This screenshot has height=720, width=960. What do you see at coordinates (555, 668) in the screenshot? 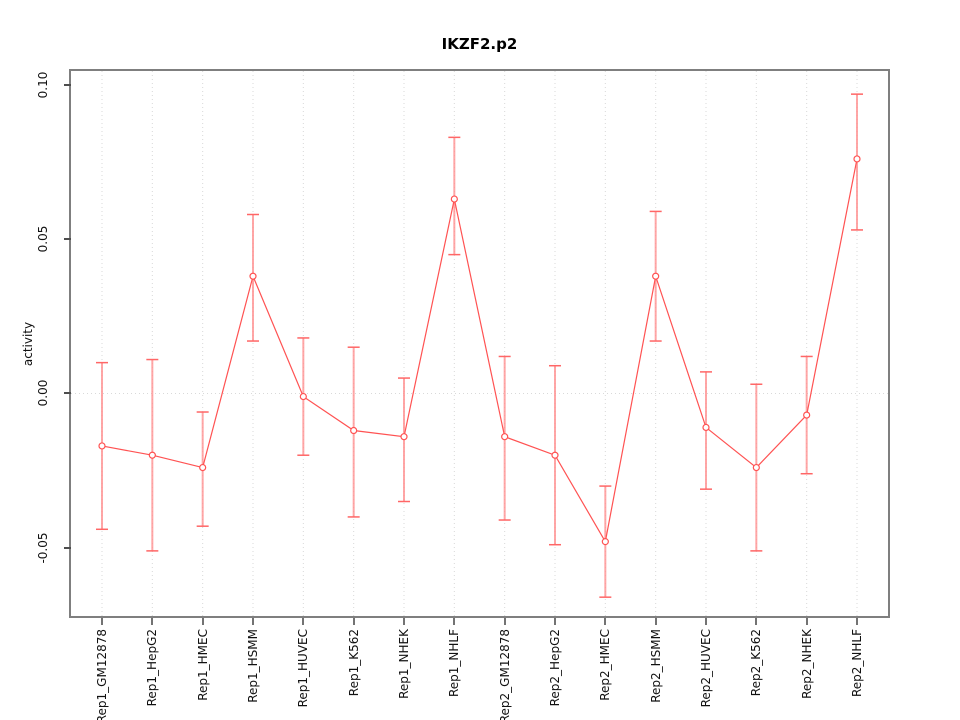
I see `x-tick-label-Rep2_HepG2: Rep2_HepG2` at bounding box center [555, 668].